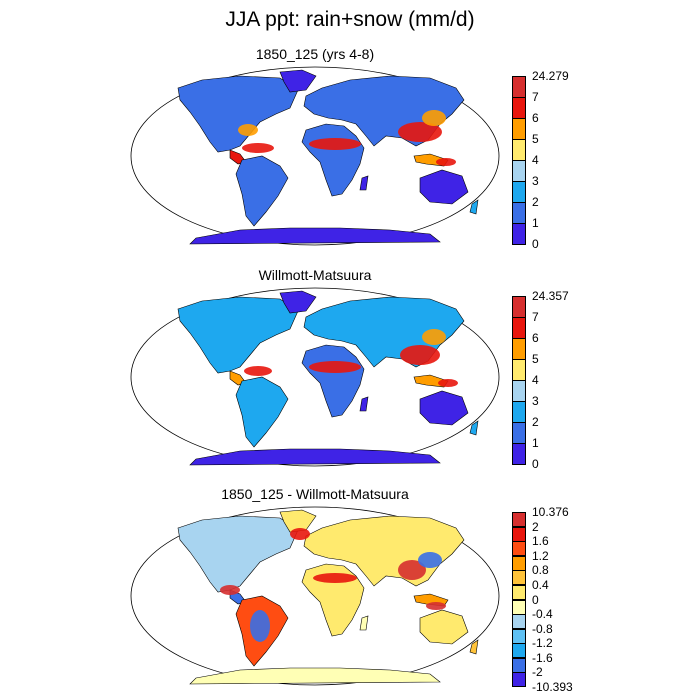 The width and height of the screenshot is (700, 700). I want to click on colorbar-observed: 24.357 7 6 5 4 3 2 1 0, so click(540, 380).